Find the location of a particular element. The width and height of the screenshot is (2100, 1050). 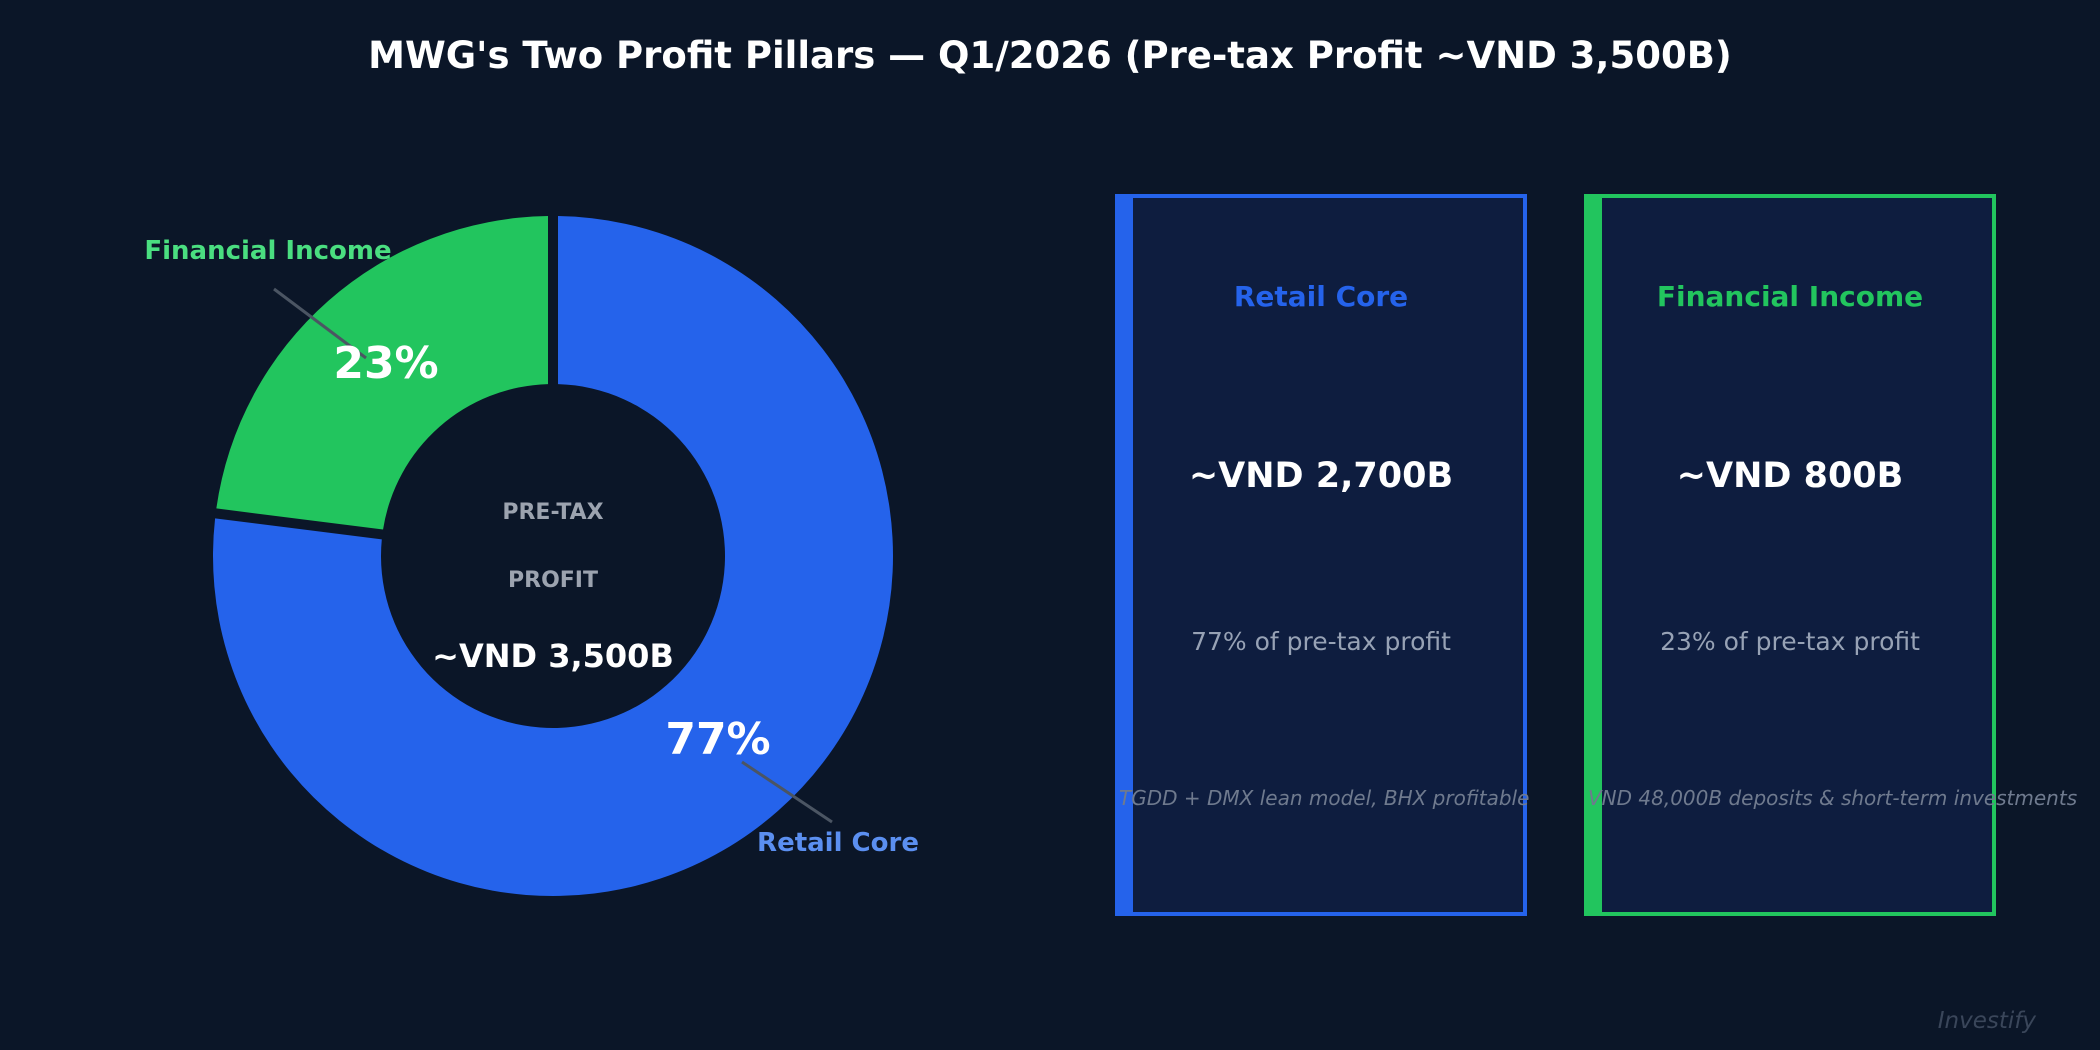

retail-card-note: TGDD + DMX lean model, BHX profitable is located at coordinates (1324, 798).